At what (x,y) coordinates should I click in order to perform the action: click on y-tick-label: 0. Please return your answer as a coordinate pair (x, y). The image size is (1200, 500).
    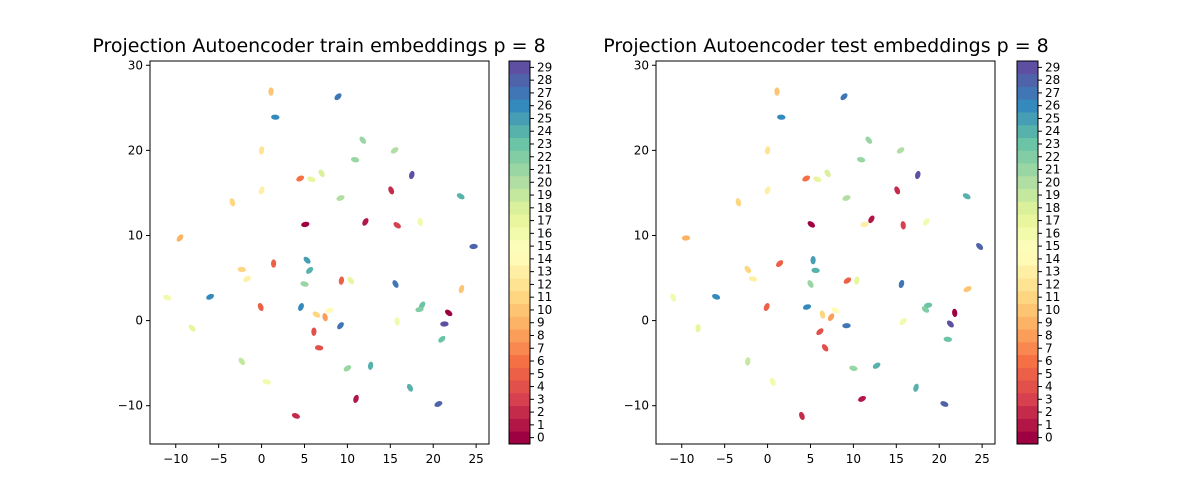
    Looking at the image, I should click on (139, 321).